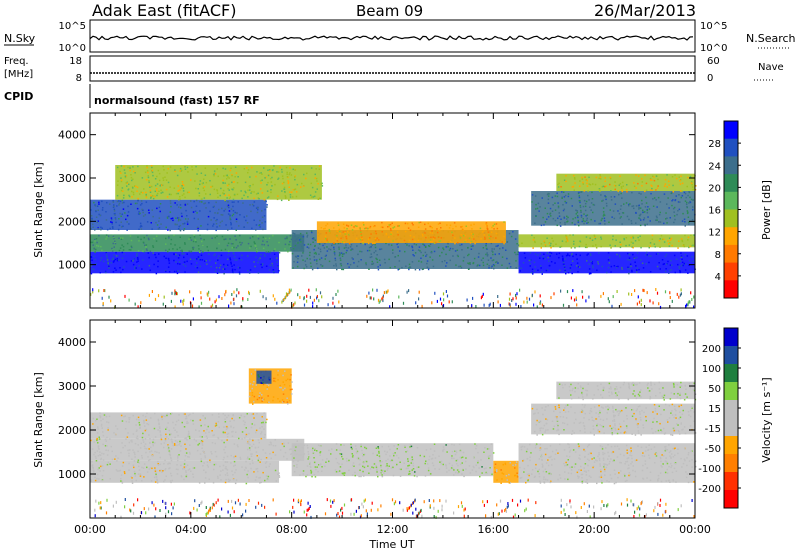 This screenshot has height=558, width=800. I want to click on nsky-tick-max: 10^5, so click(72, 26).